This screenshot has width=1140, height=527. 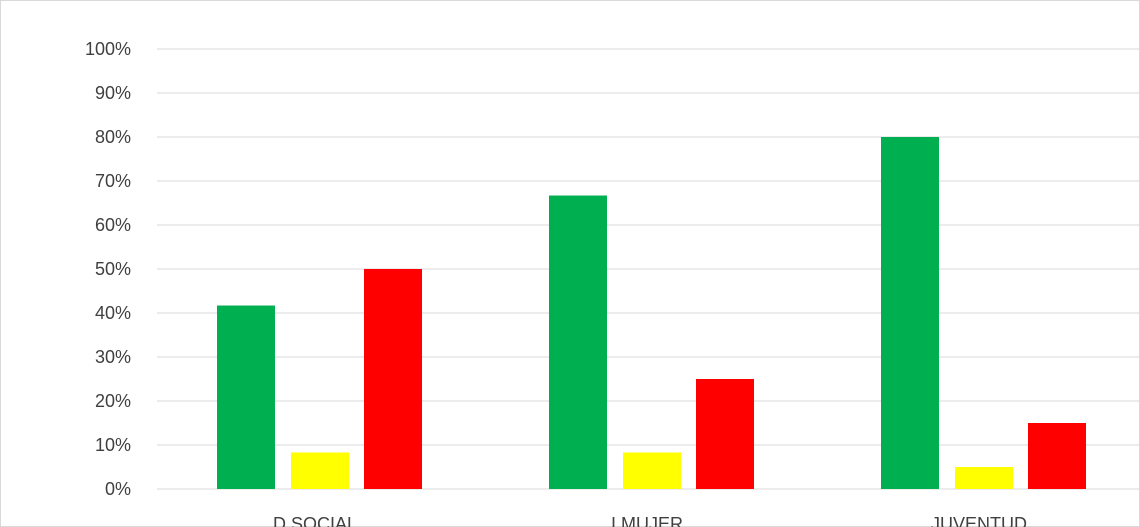 I want to click on x-axis: D SOCIAL I MUJER JUVENTUD, so click(x=650, y=520).